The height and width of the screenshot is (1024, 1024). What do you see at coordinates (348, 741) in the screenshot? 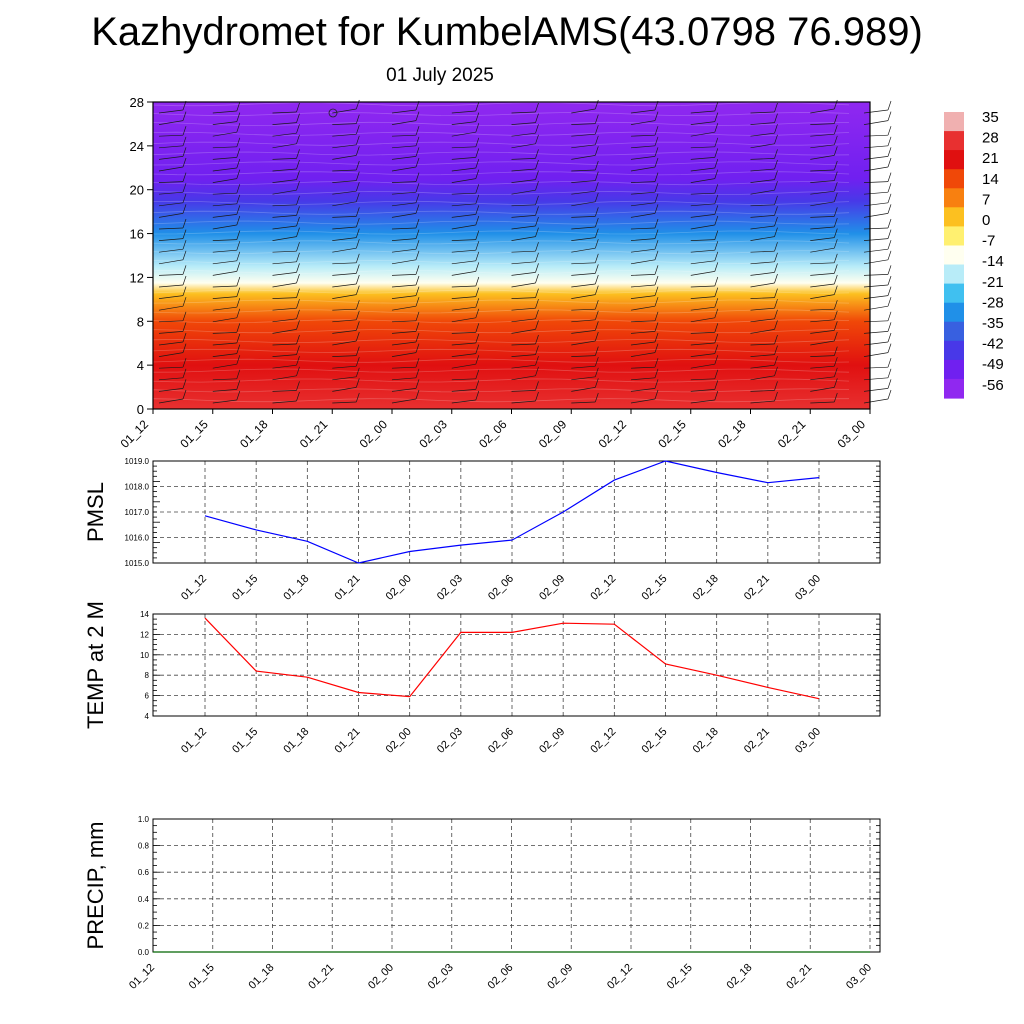
I see `x-tick-label: 01_21` at bounding box center [348, 741].